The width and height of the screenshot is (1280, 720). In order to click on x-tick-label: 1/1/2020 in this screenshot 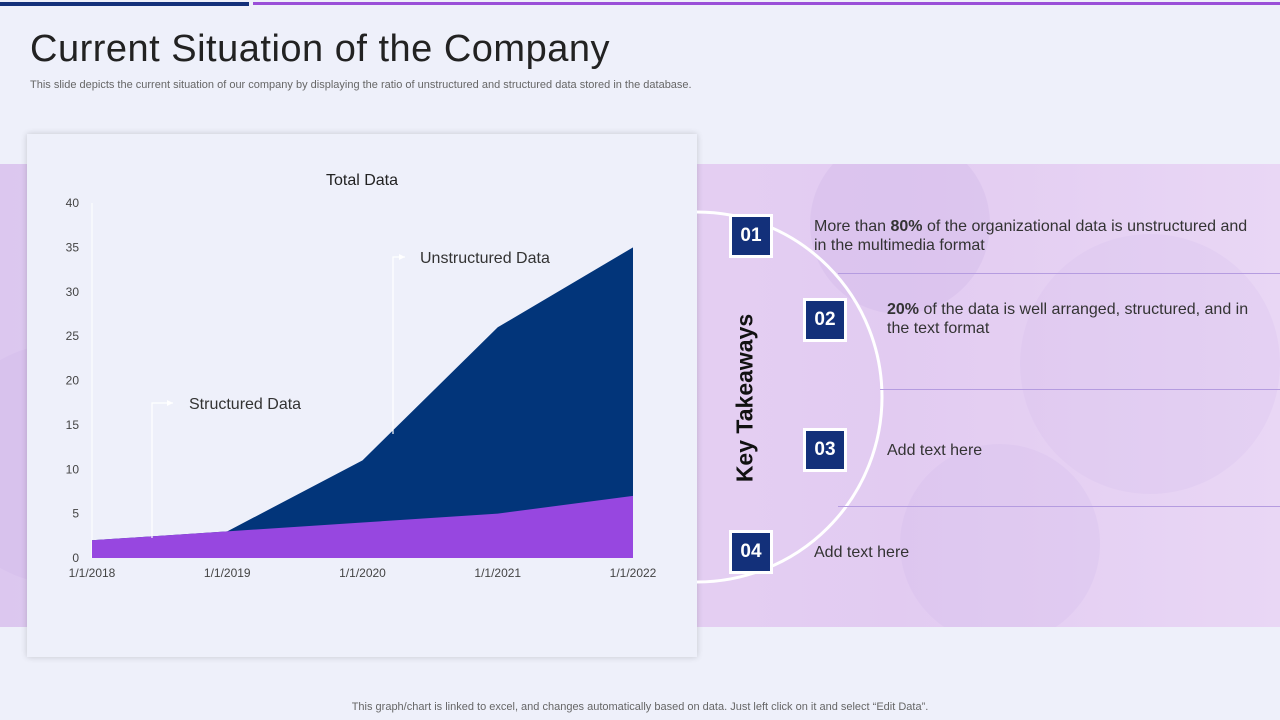, I will do `click(362, 573)`.